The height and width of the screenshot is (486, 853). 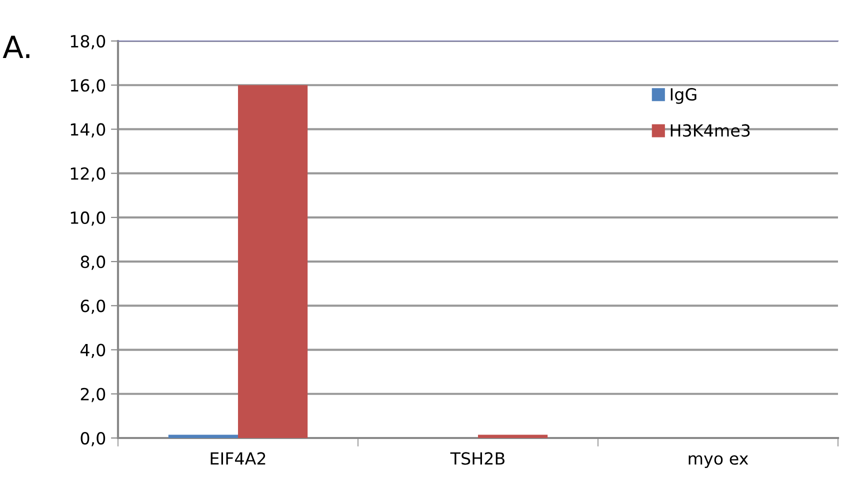 I want to click on y-tick-label: 6,0, so click(x=93, y=307).